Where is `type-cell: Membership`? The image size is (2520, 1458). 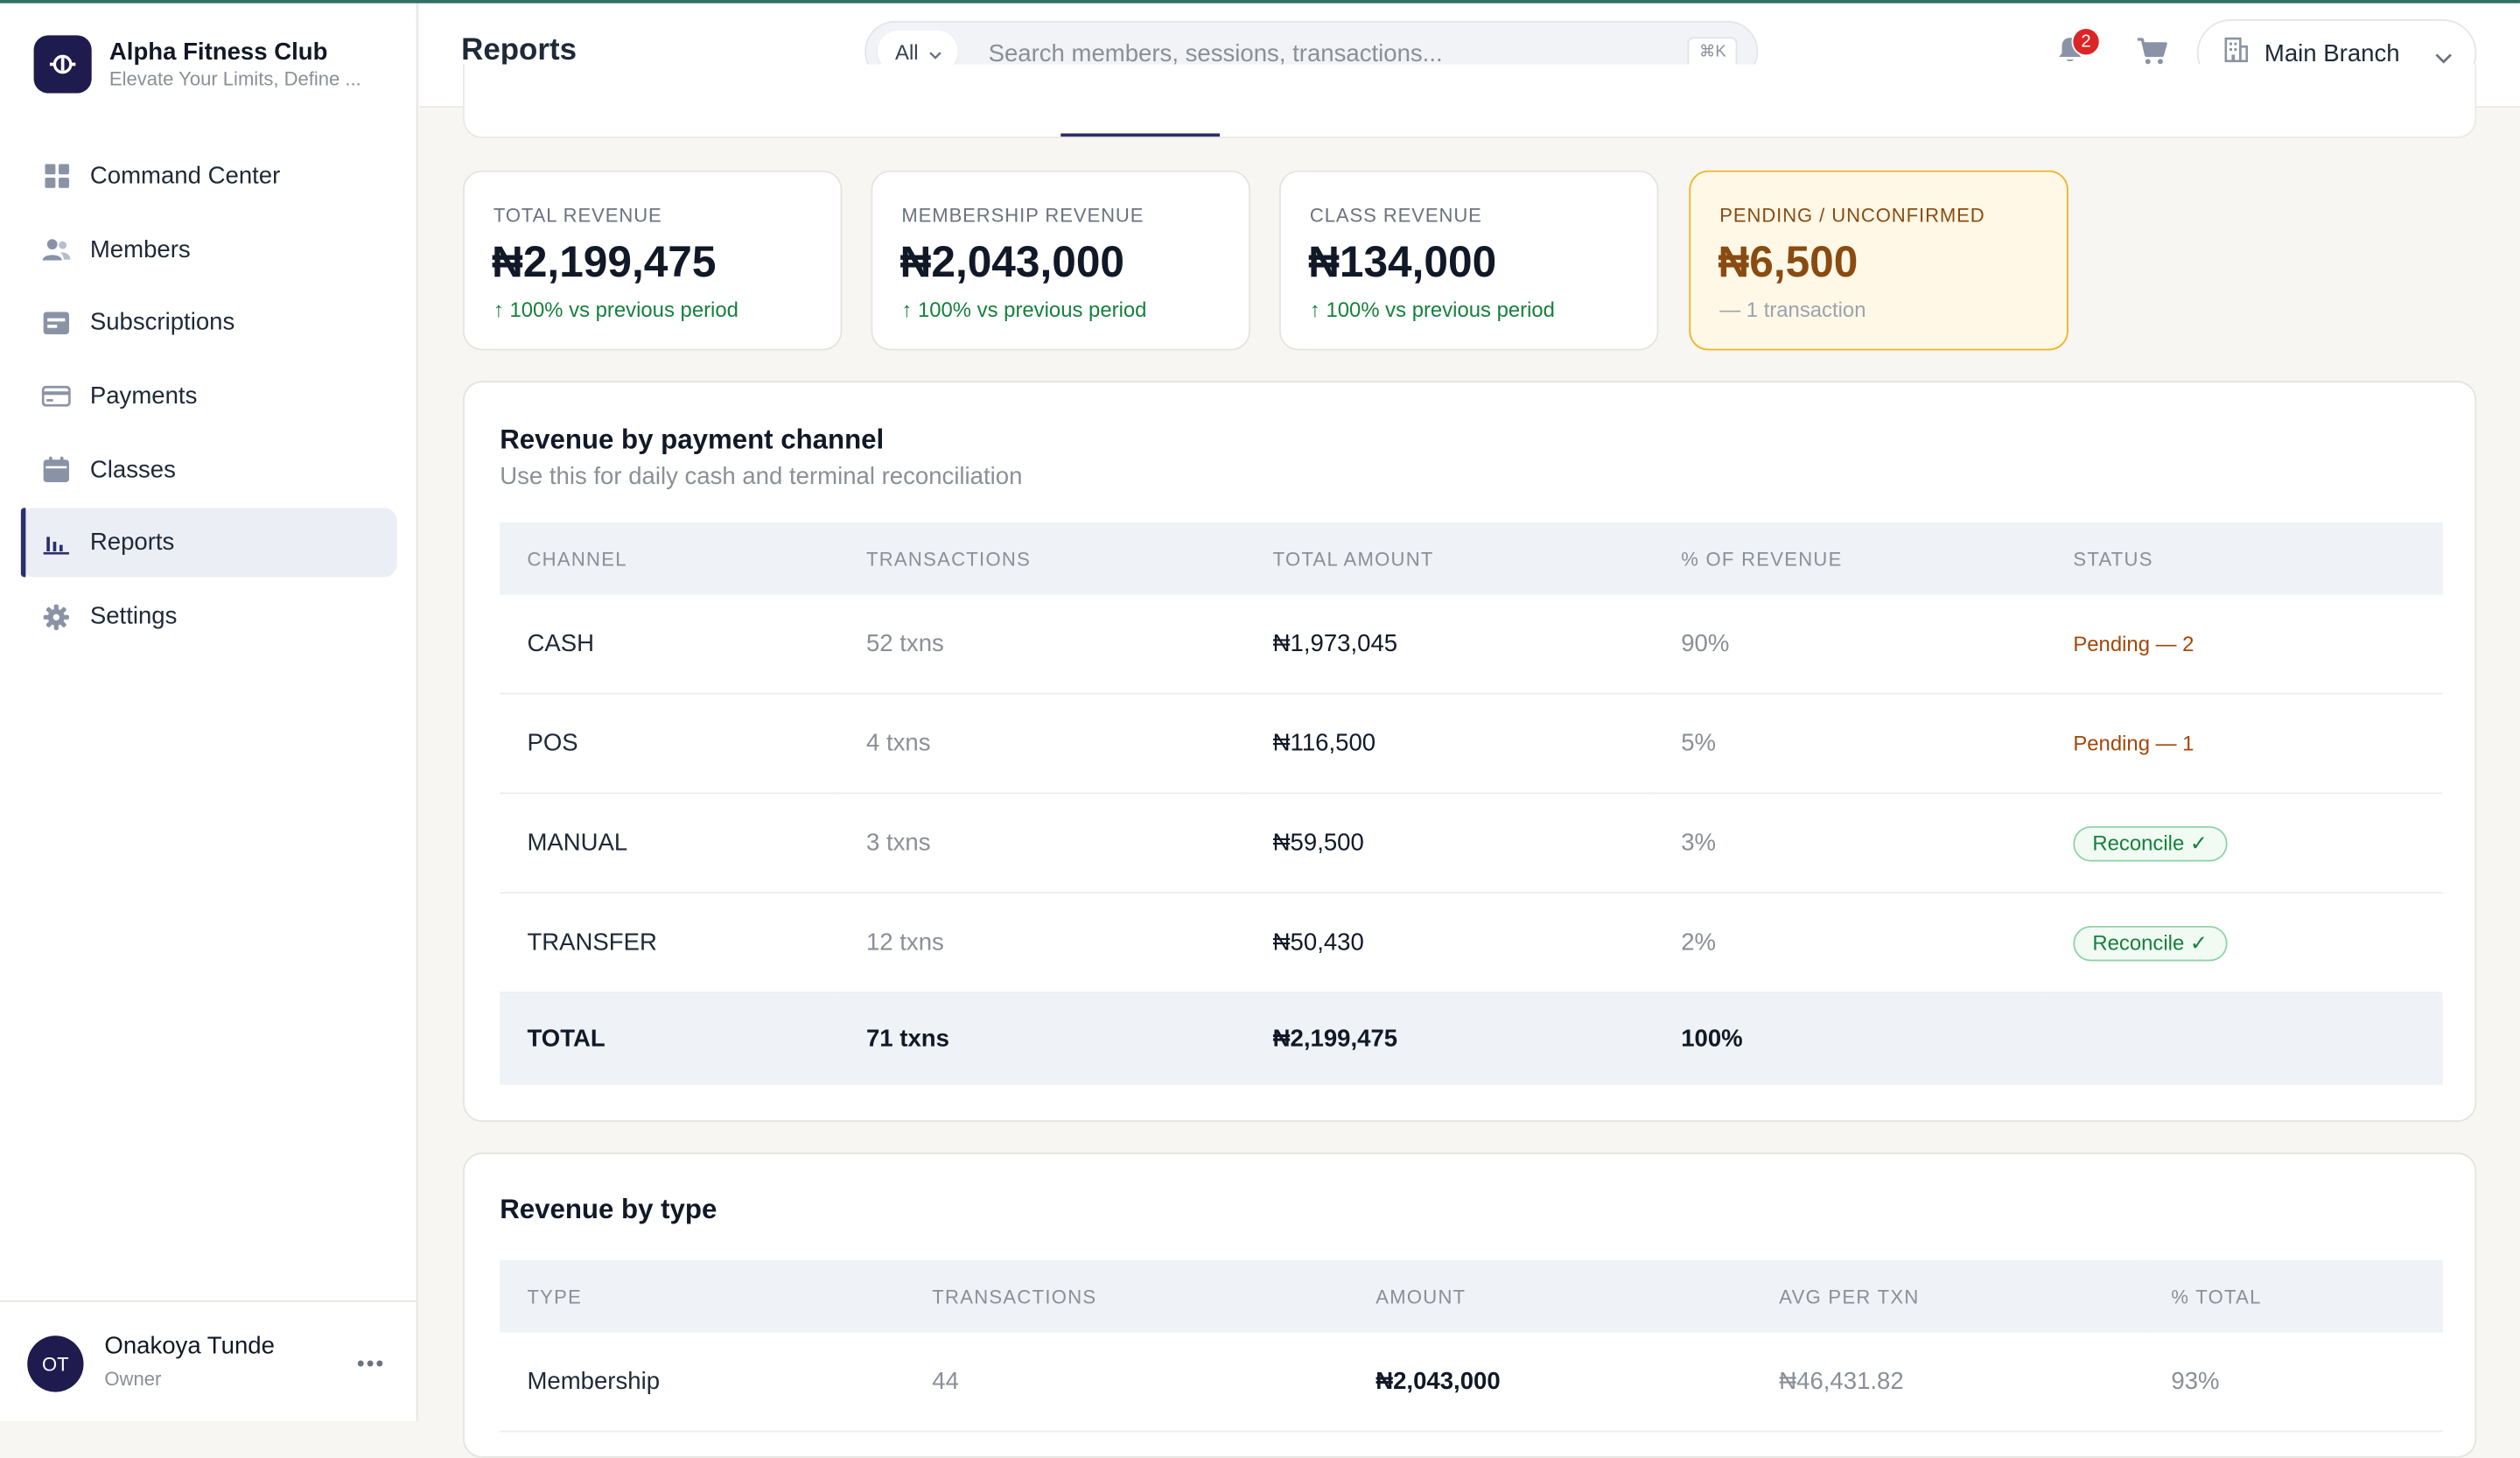
type-cell: Membership is located at coordinates (703, 1382).